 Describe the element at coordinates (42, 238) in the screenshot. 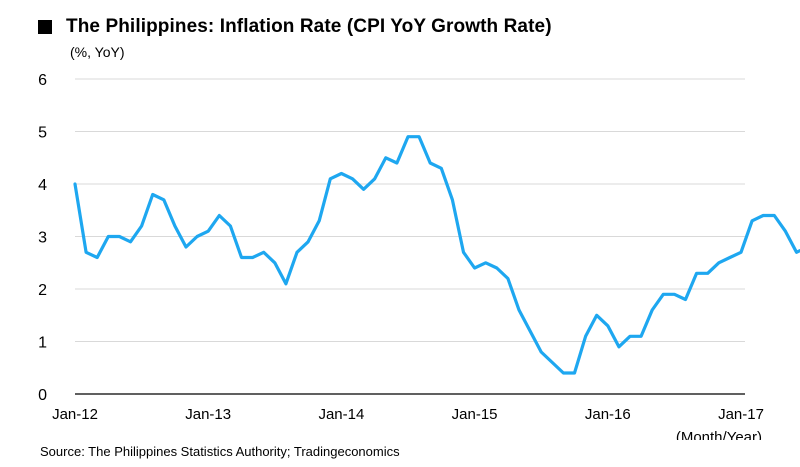

I see `y-tick-label-3: 3` at that location.